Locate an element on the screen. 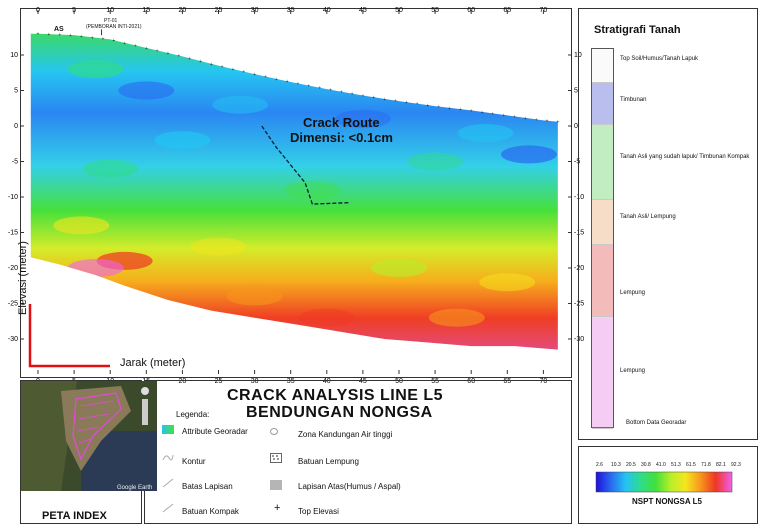  strat-bottom-label: Bottom Data Georadar is located at coordinates (656, 423).